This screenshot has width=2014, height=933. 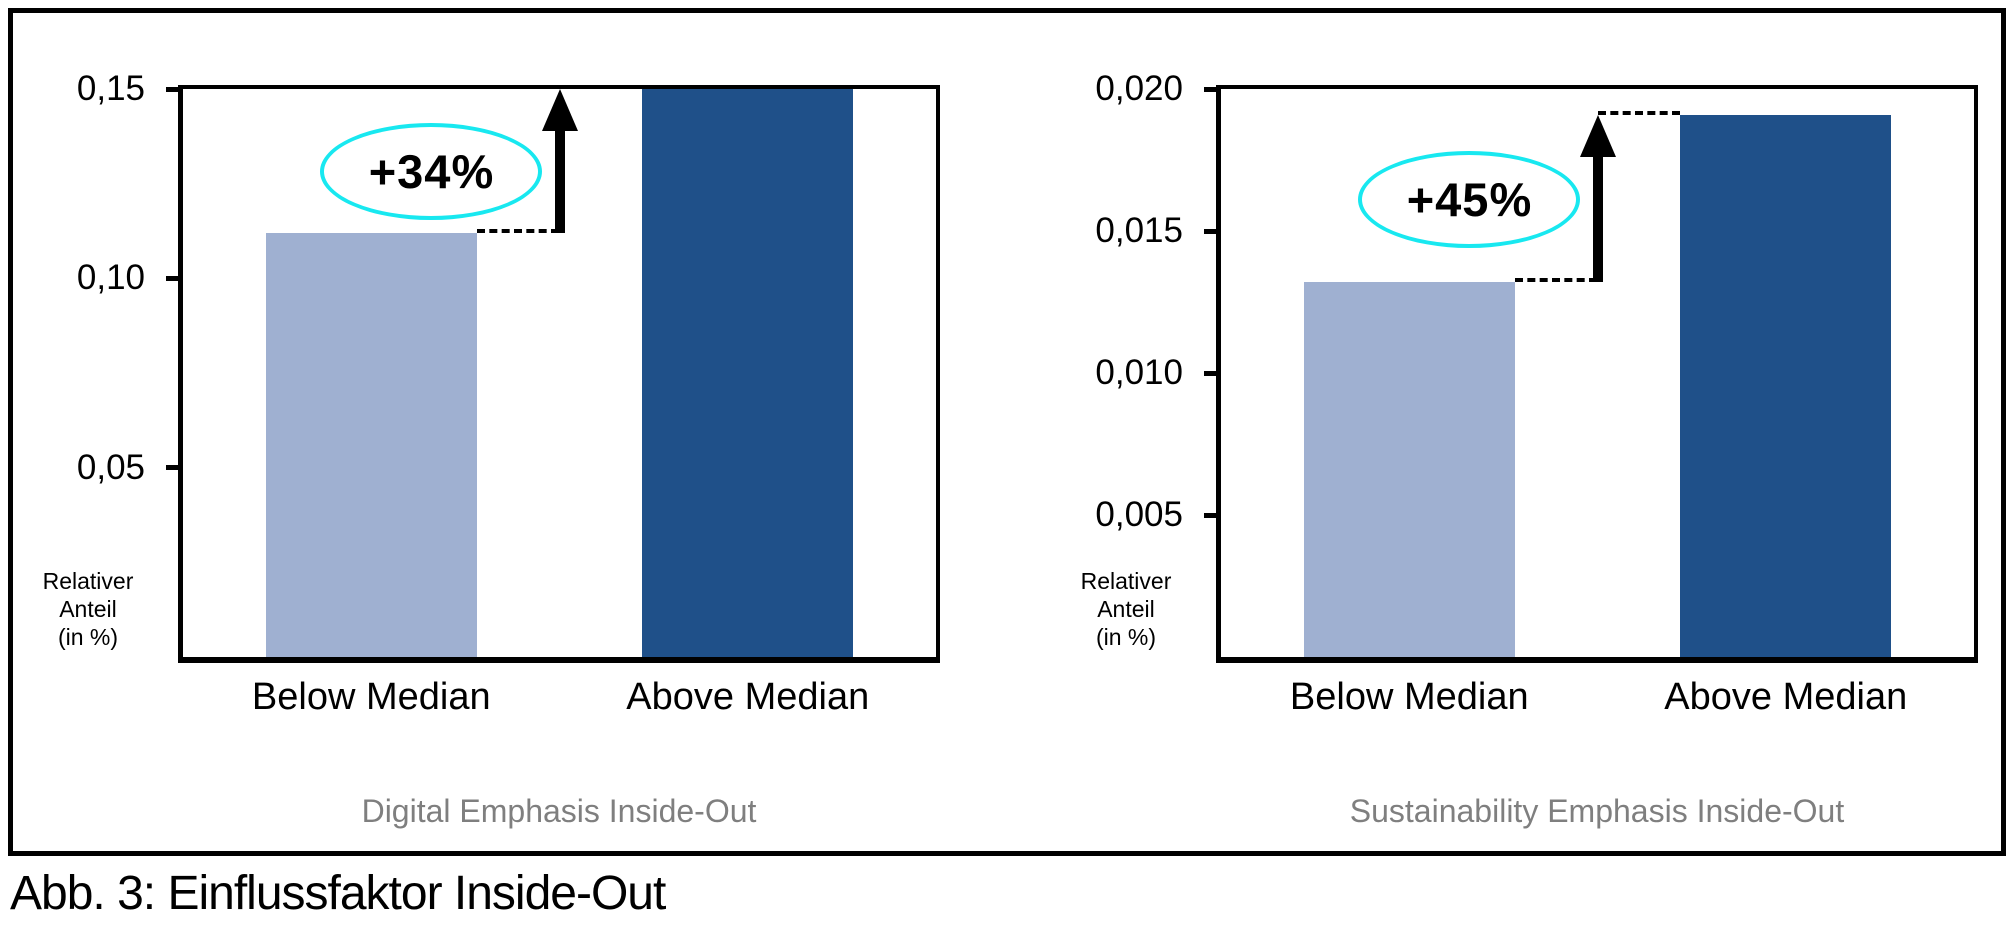 What do you see at coordinates (338, 893) in the screenshot?
I see `figure-caption: Abb. 3: Einflussfaktor Inside-Out` at bounding box center [338, 893].